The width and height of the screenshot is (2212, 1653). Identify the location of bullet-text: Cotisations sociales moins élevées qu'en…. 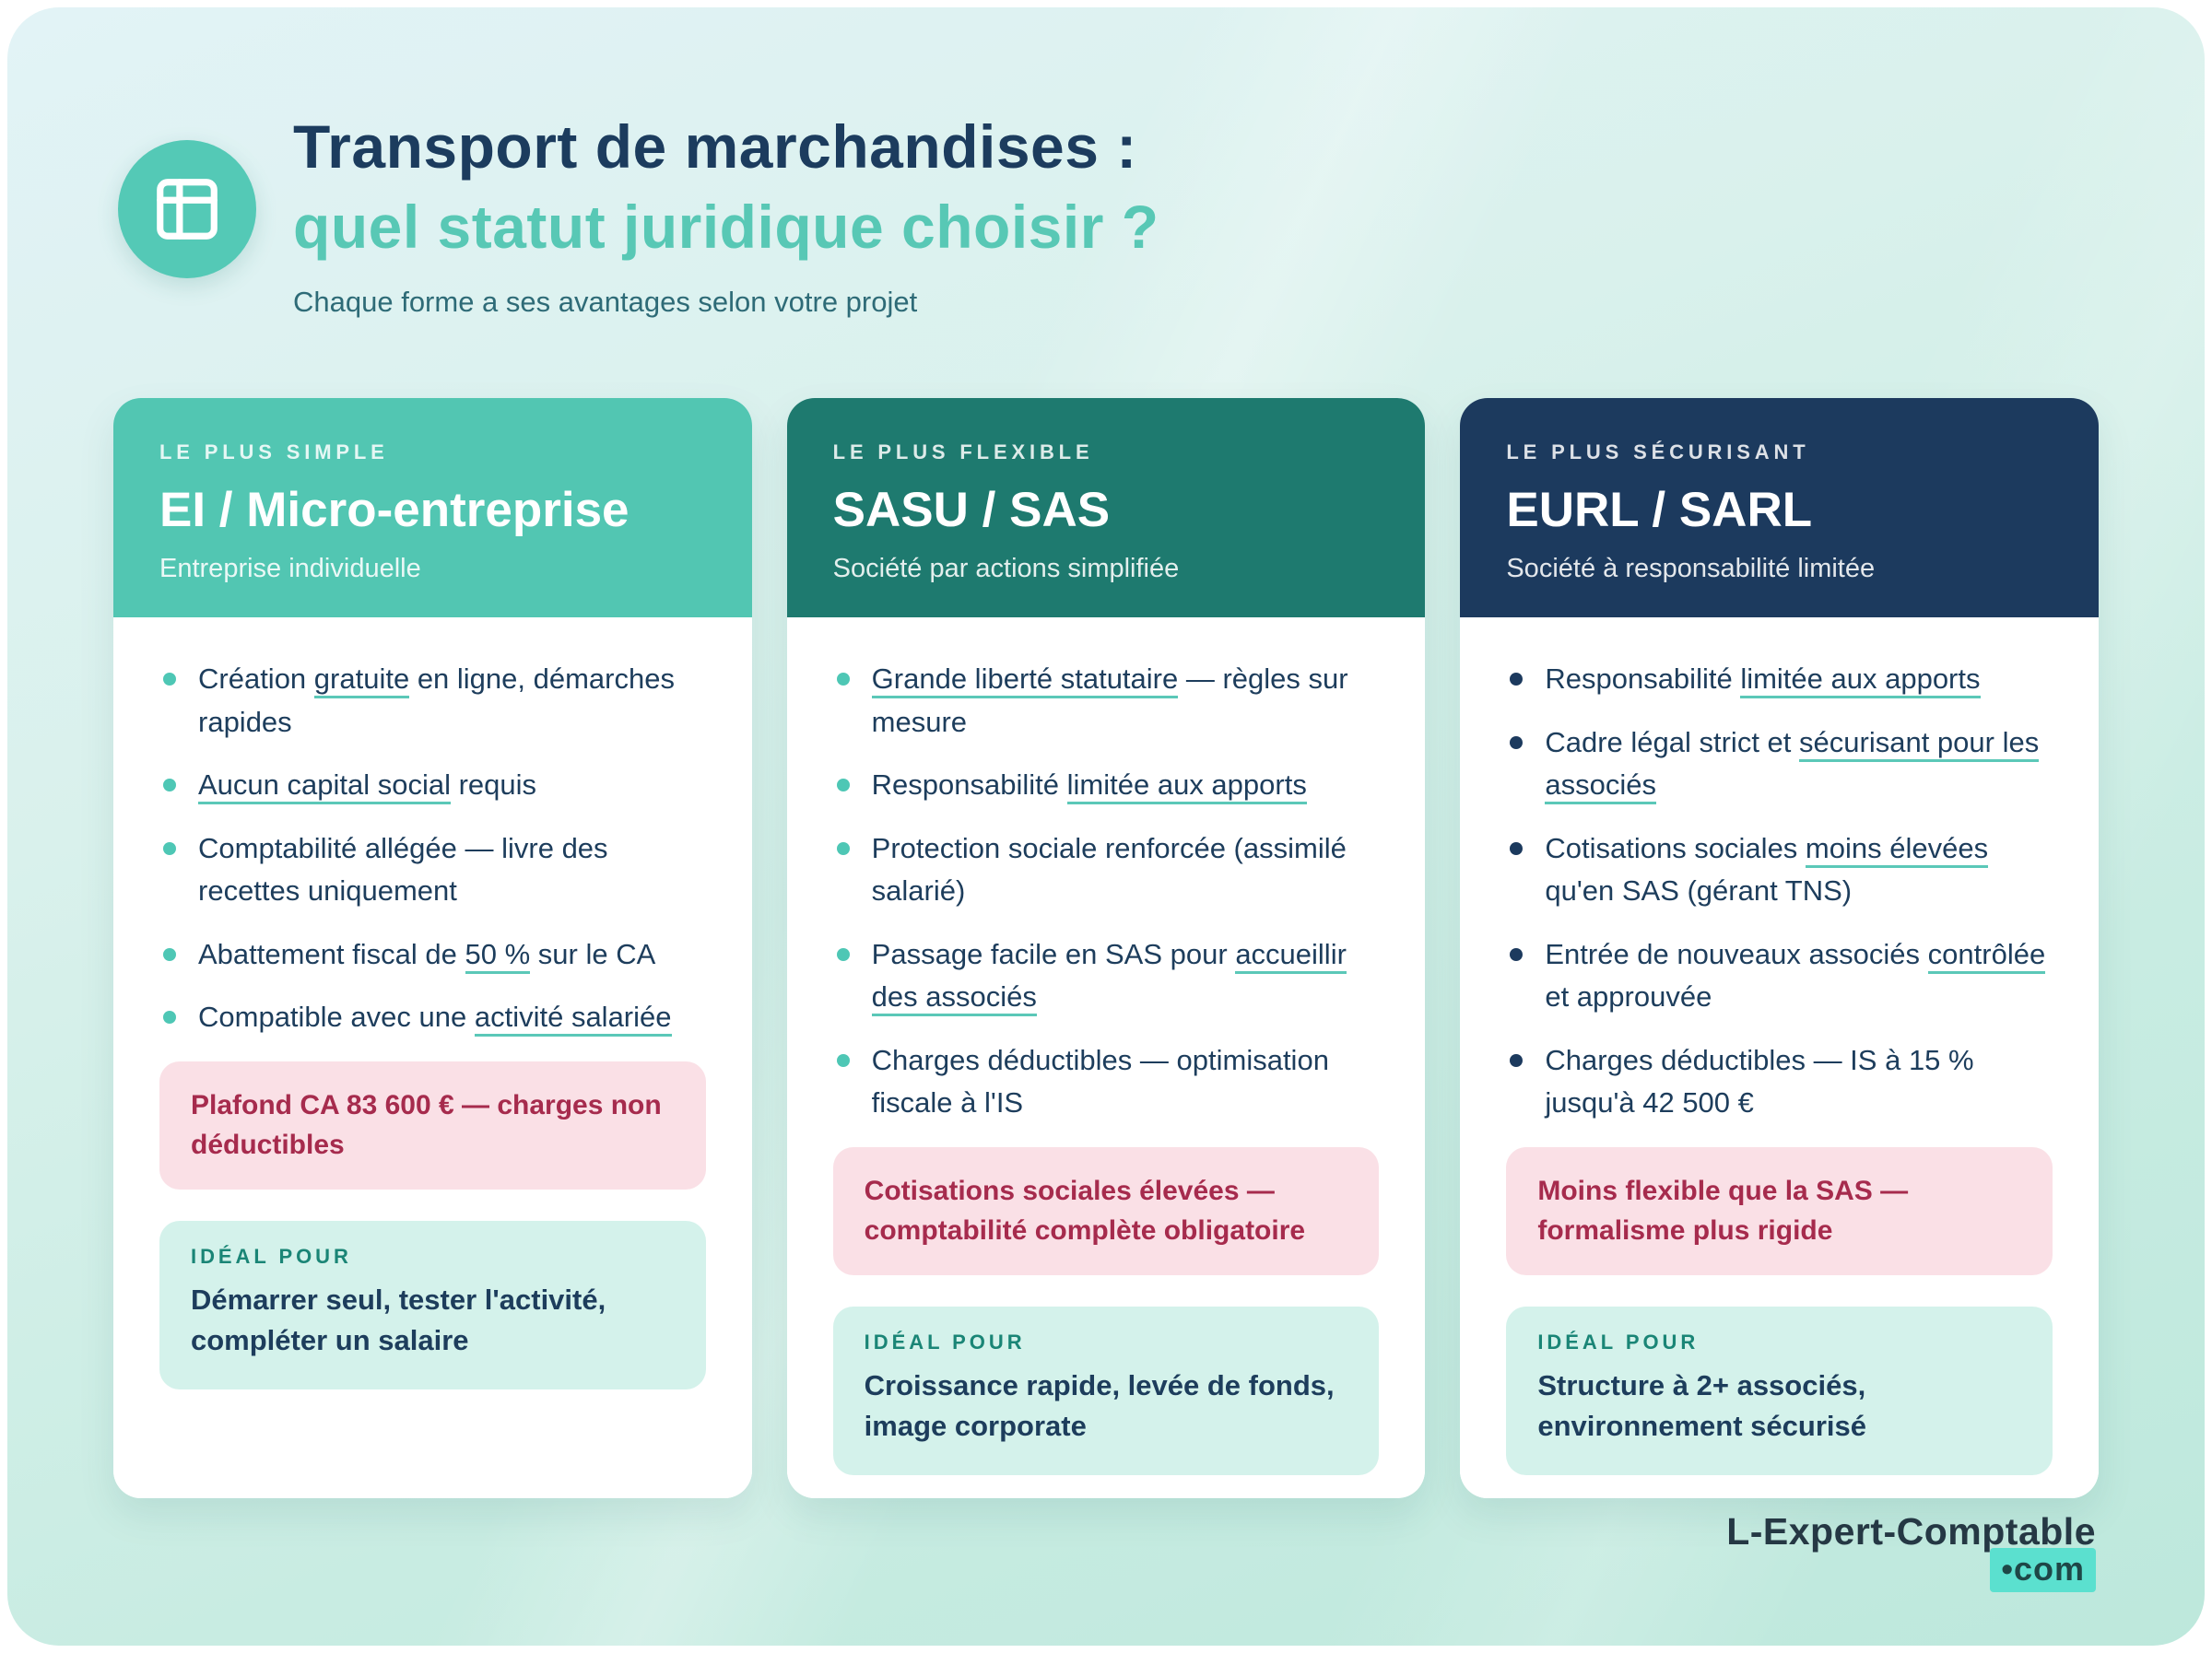
(1767, 869).